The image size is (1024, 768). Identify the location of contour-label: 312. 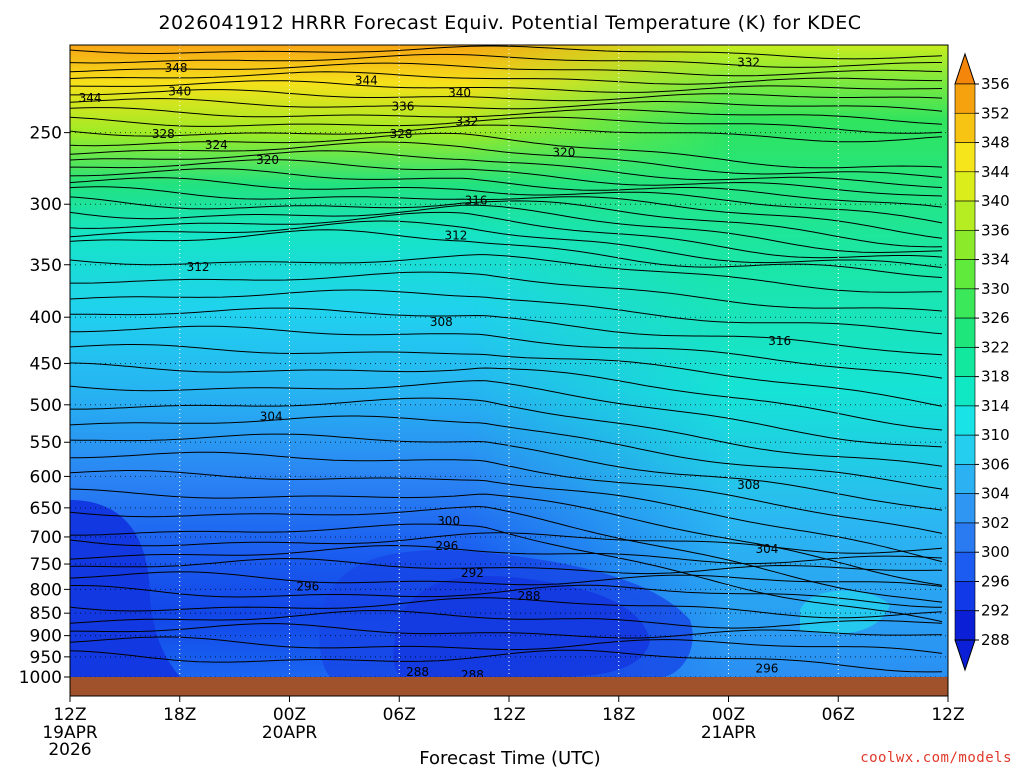
(198, 267).